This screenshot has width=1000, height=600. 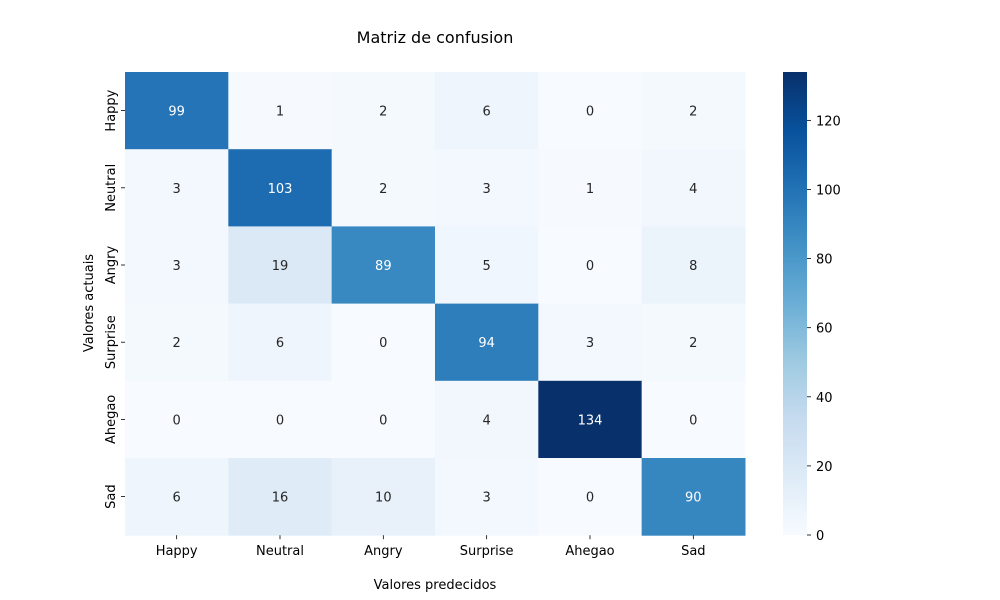 What do you see at coordinates (114, 299) in the screenshot?
I see `y-axis-ticks: Happy Neutral Angry Surprise Ahegao Sad` at bounding box center [114, 299].